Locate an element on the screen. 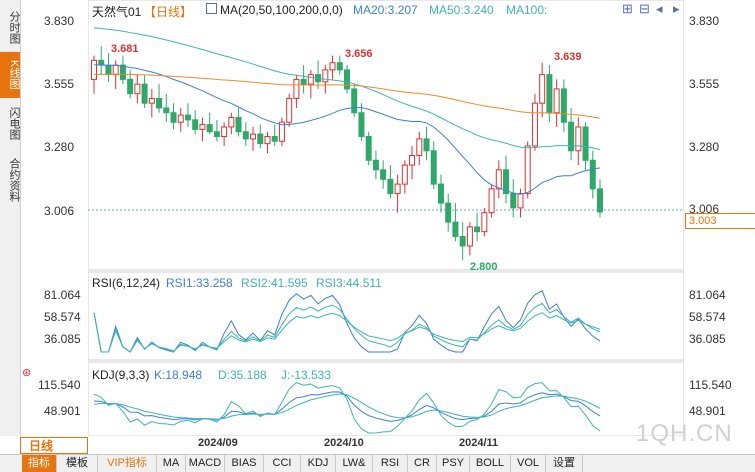  annotation-low: 2.800 is located at coordinates (484, 267).